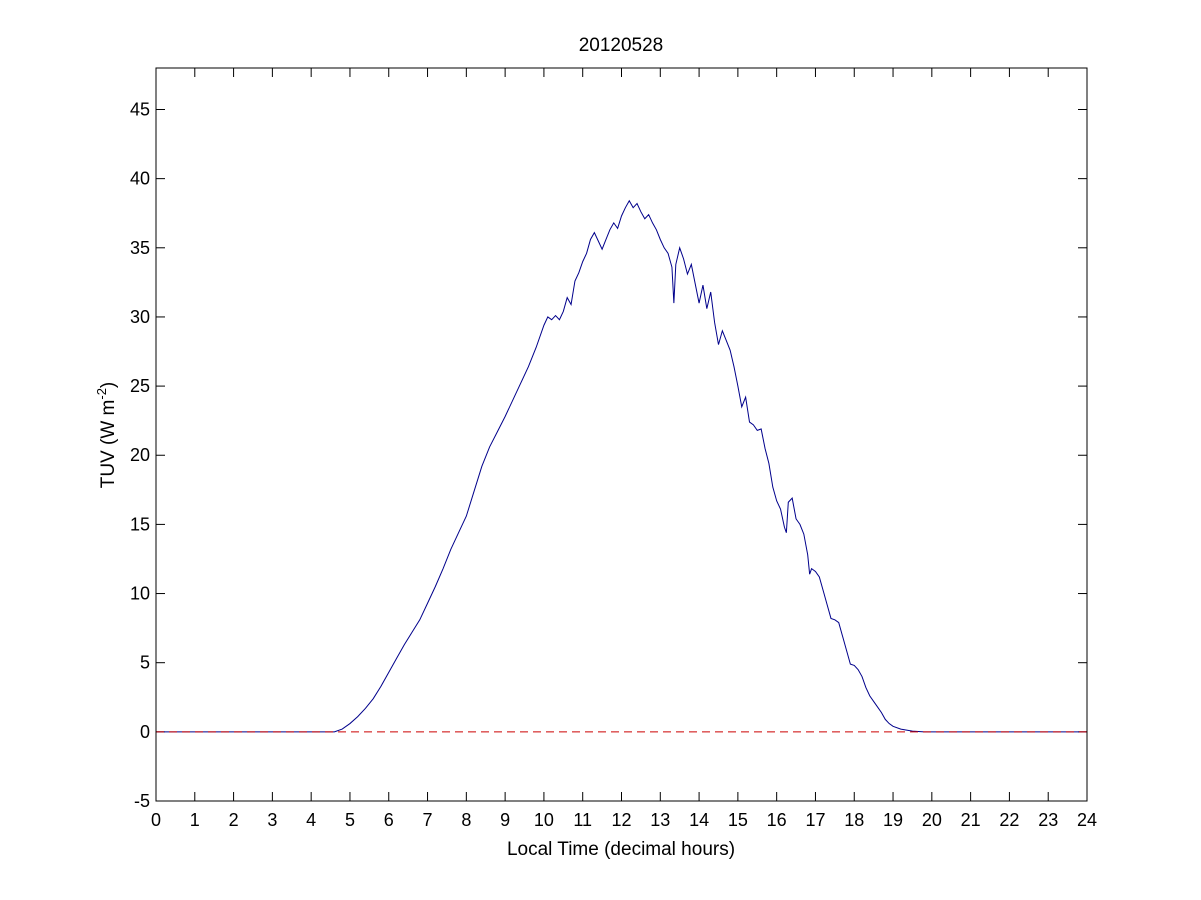 Image resolution: width=1201 pixels, height=900 pixels. What do you see at coordinates (140, 455) in the screenshot?
I see `y-tick-label: 20` at bounding box center [140, 455].